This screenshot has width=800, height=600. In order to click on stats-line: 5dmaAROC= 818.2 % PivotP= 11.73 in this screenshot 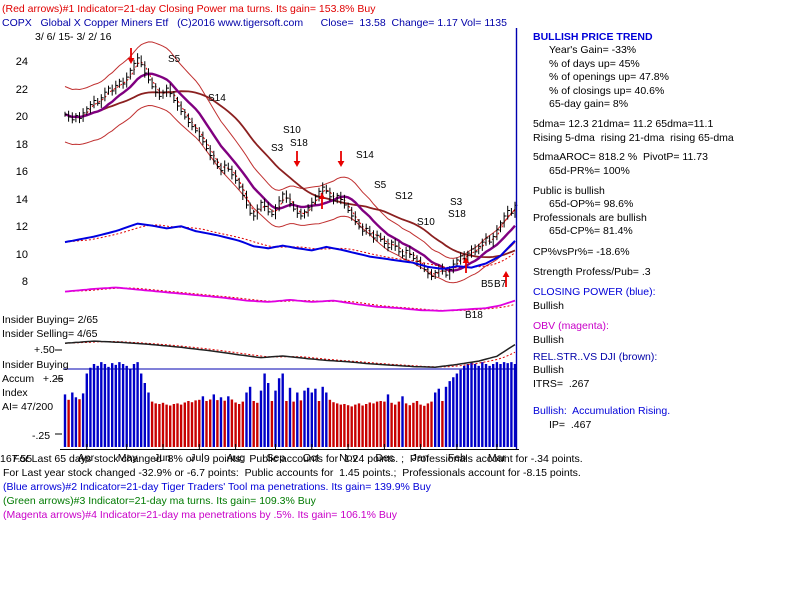, I will do `click(620, 157)`.